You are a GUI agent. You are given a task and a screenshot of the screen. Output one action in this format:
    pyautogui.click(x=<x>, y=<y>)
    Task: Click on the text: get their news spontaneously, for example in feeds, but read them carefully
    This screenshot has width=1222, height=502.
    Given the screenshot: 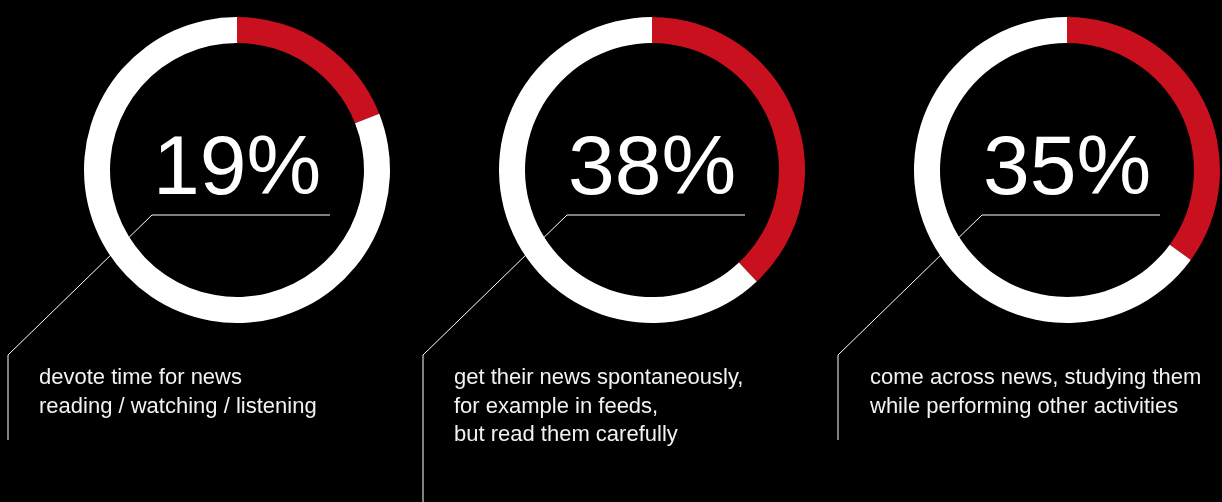 What is the action you would take?
    pyautogui.click(x=599, y=405)
    